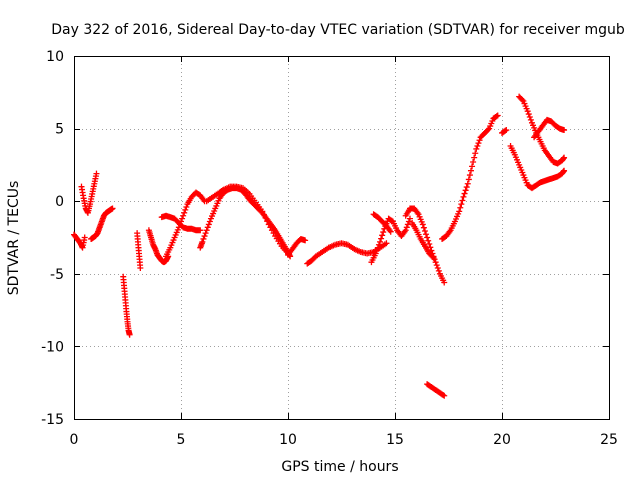 The height and width of the screenshot is (480, 640). What do you see at coordinates (549, 128) in the screenshot?
I see `series-arc-v` at bounding box center [549, 128].